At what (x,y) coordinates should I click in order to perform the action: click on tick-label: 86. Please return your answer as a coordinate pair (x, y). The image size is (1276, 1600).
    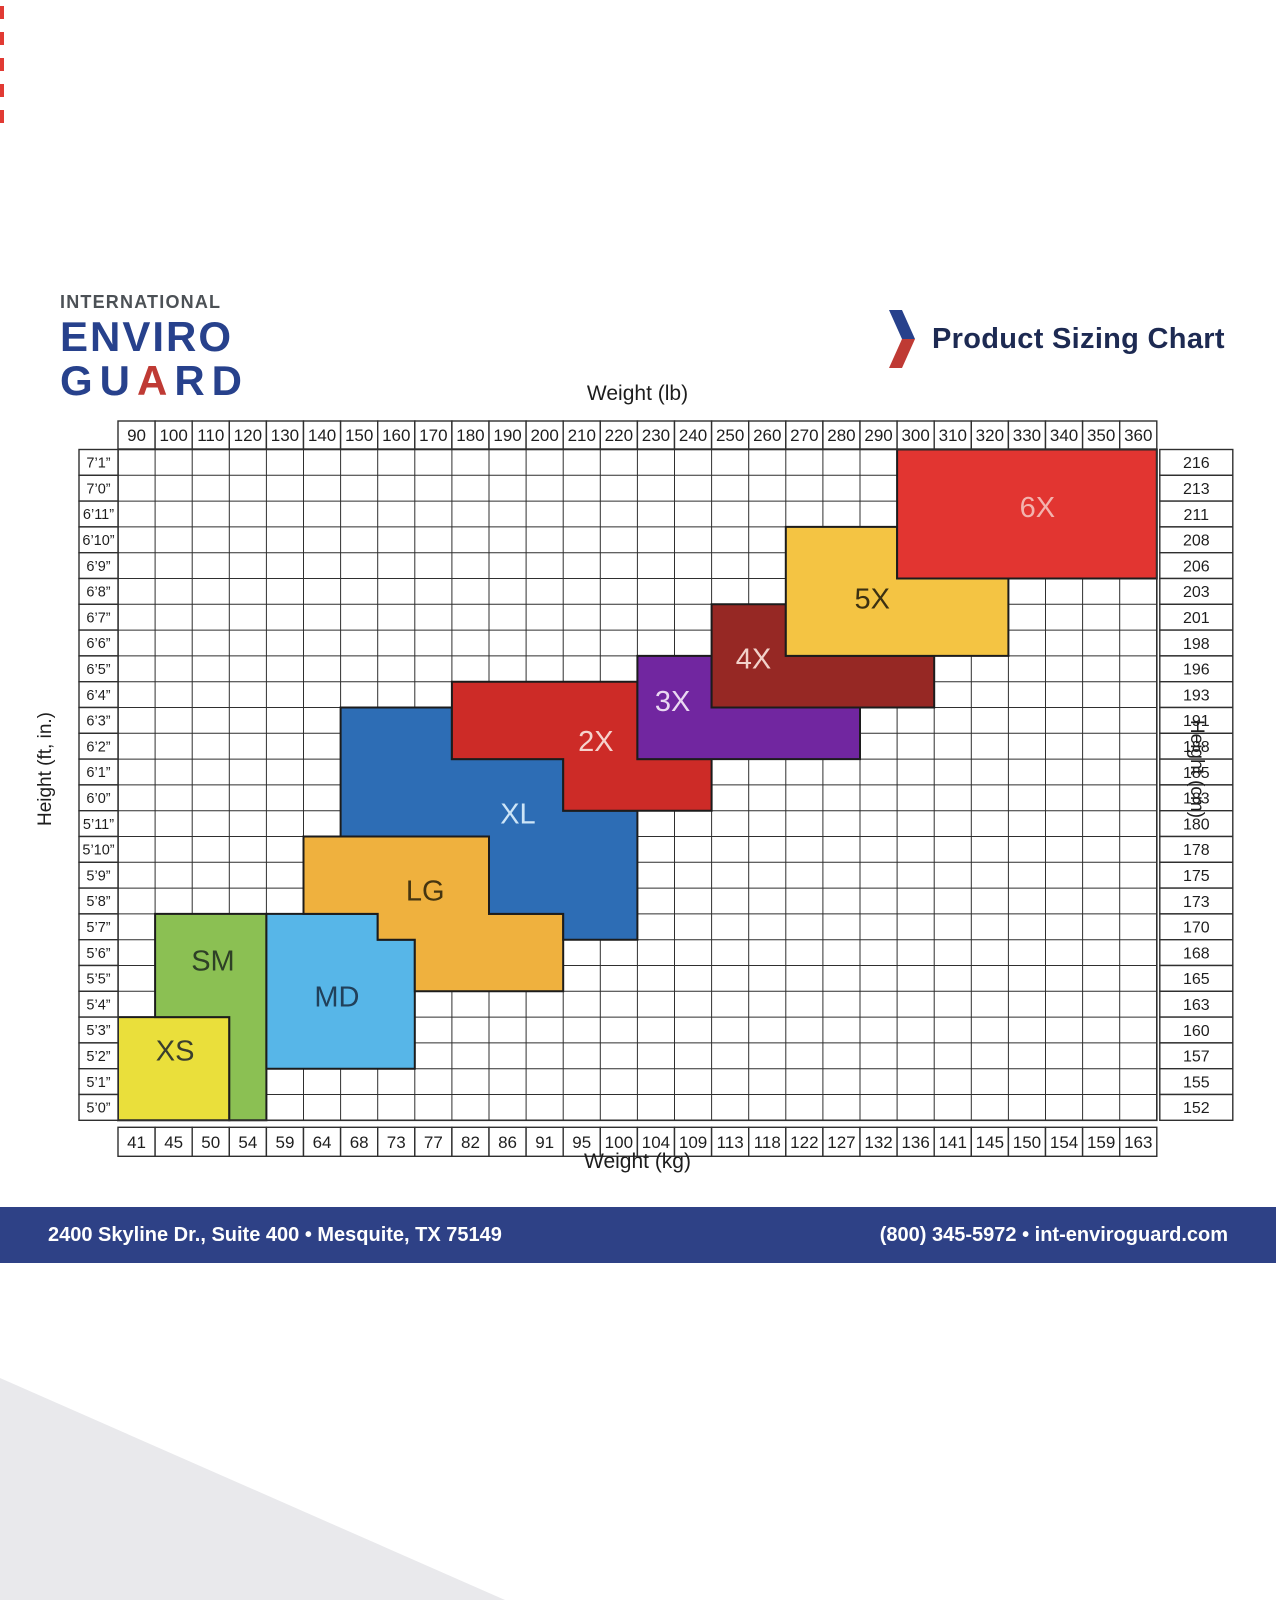
    Looking at the image, I should click on (507, 1142).